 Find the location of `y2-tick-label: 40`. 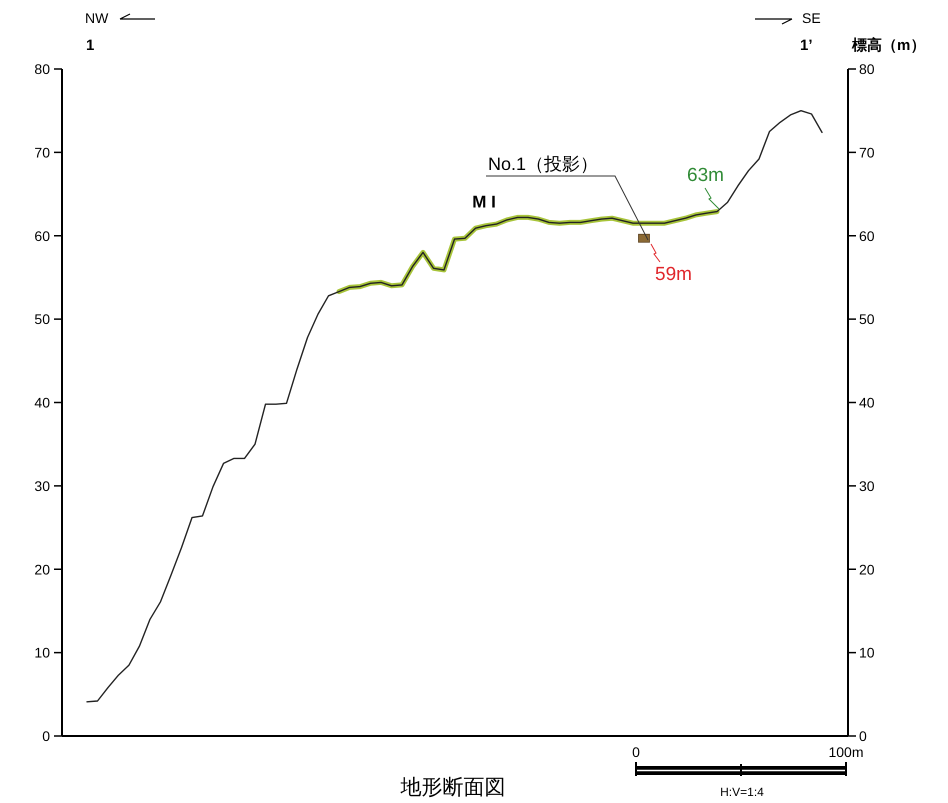

y2-tick-label: 40 is located at coordinates (867, 402).